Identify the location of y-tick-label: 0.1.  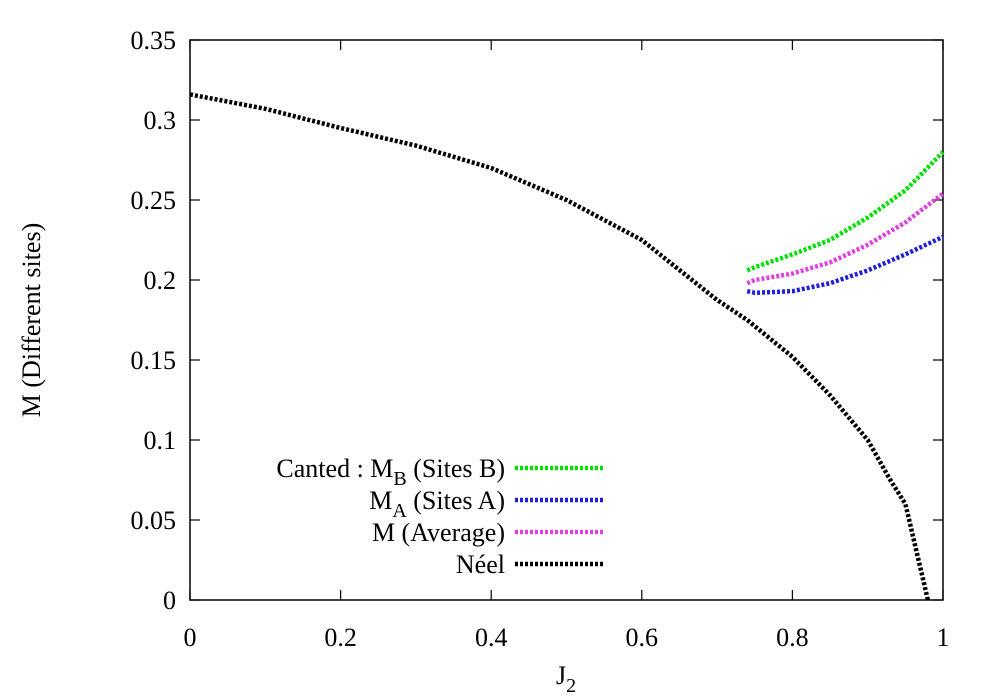
(160, 440).